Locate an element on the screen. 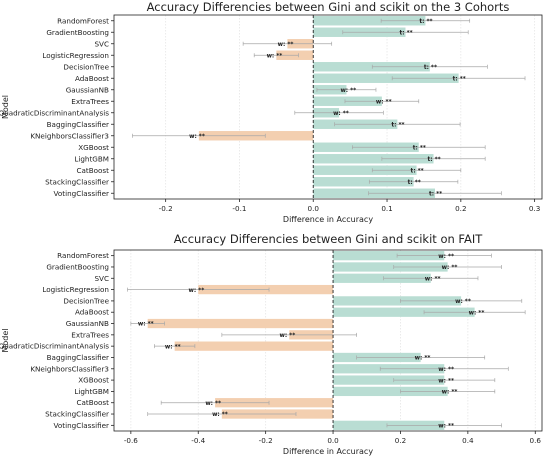 The height and width of the screenshot is (458, 550). bar-row: w: ** ExtraTrees is located at coordinates (245, 101).